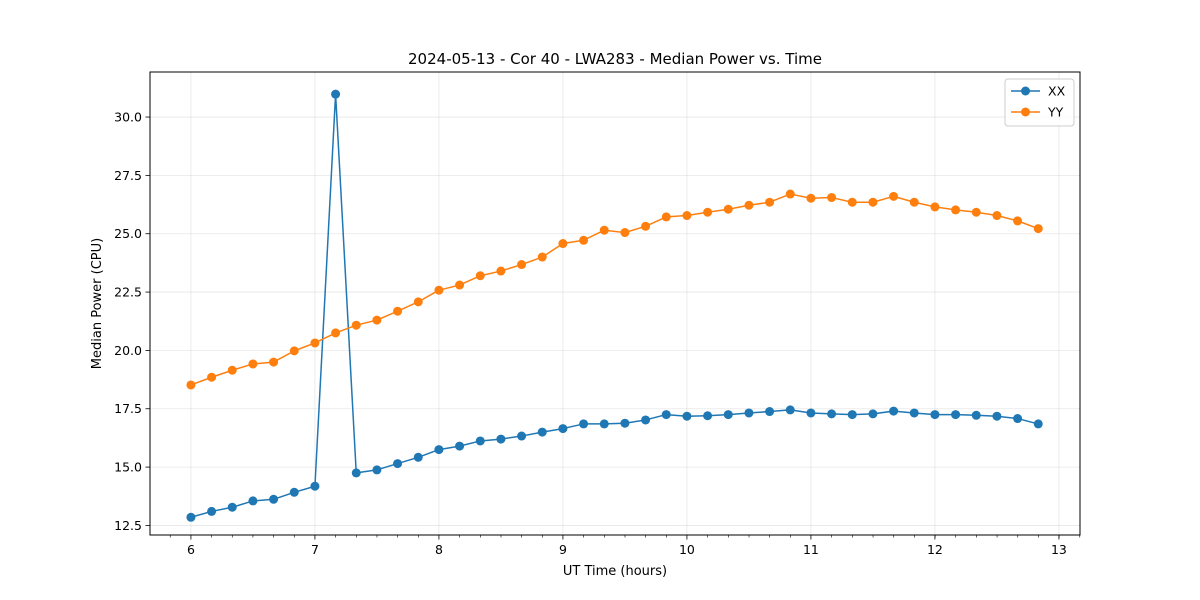 Image resolution: width=1200 pixels, height=600 pixels. What do you see at coordinates (1039, 102) in the screenshot?
I see `legend: XX YY` at bounding box center [1039, 102].